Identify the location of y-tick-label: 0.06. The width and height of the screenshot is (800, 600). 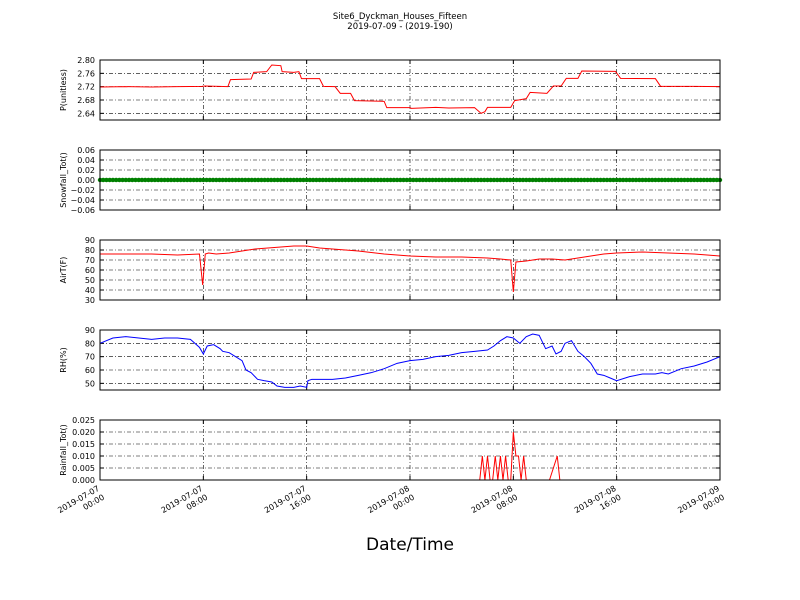
(86, 150).